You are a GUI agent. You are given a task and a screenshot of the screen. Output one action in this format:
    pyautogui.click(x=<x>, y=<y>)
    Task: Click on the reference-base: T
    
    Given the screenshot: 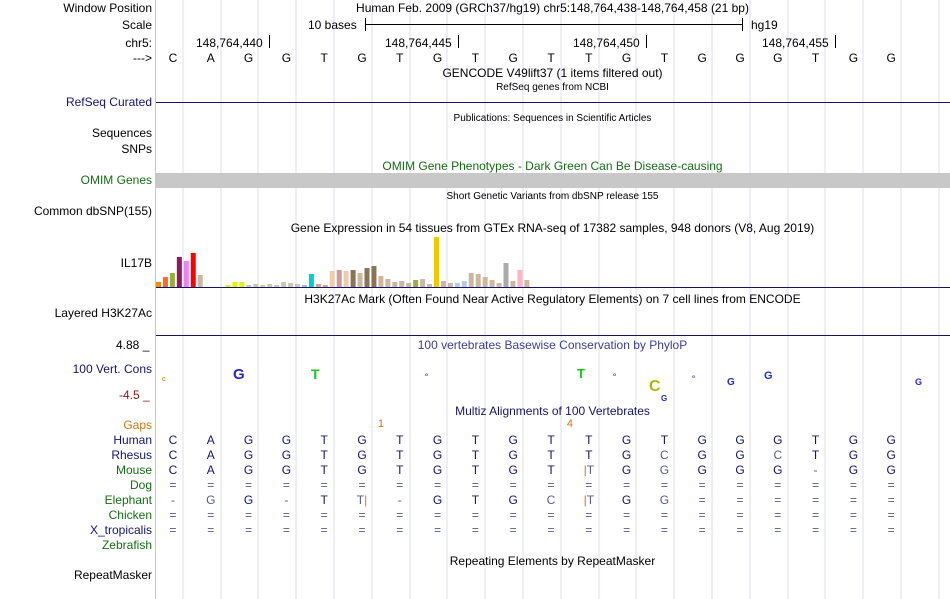 What is the action you would take?
    pyautogui.click(x=664, y=58)
    